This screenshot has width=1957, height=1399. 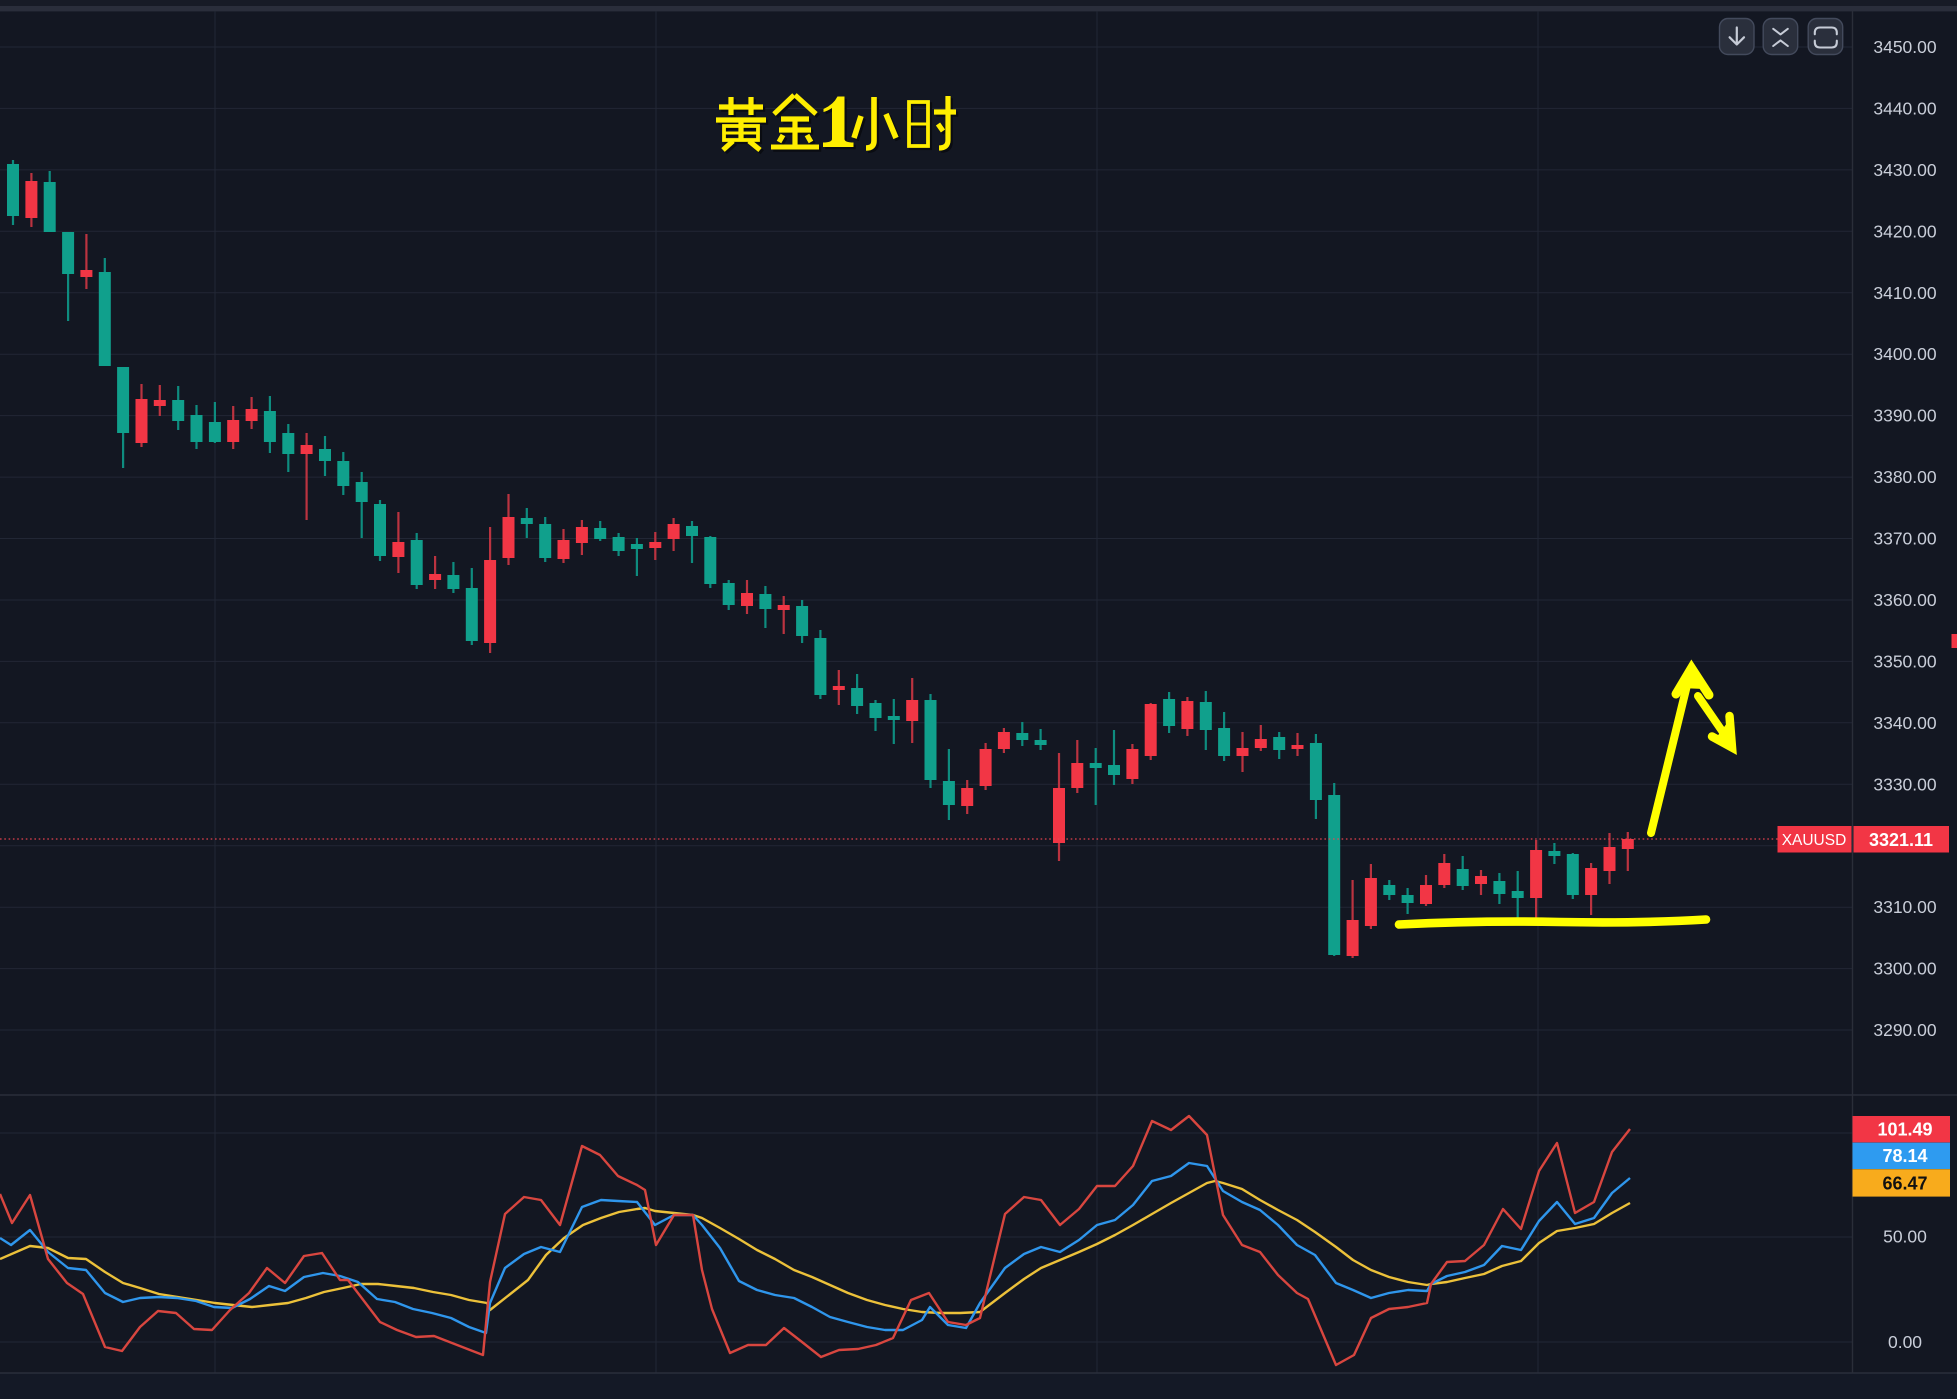 What do you see at coordinates (1905, 1342) in the screenshot?
I see `svg-text: 0.00` at bounding box center [1905, 1342].